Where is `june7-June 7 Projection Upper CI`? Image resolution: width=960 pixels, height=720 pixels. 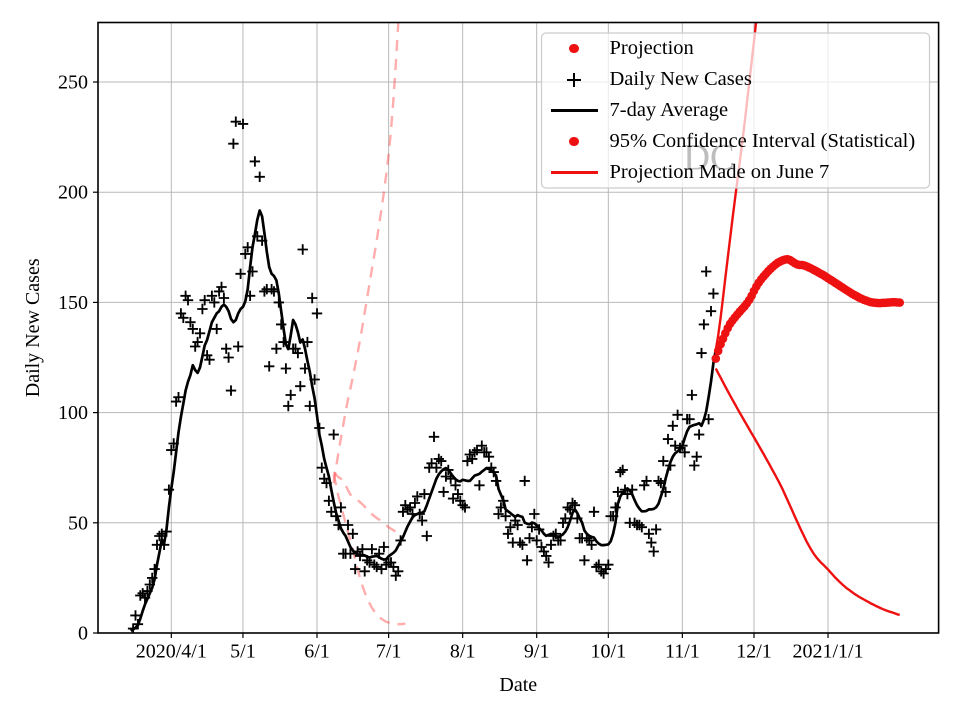 june7-June 7 Projection Upper CI is located at coordinates (366, 253).